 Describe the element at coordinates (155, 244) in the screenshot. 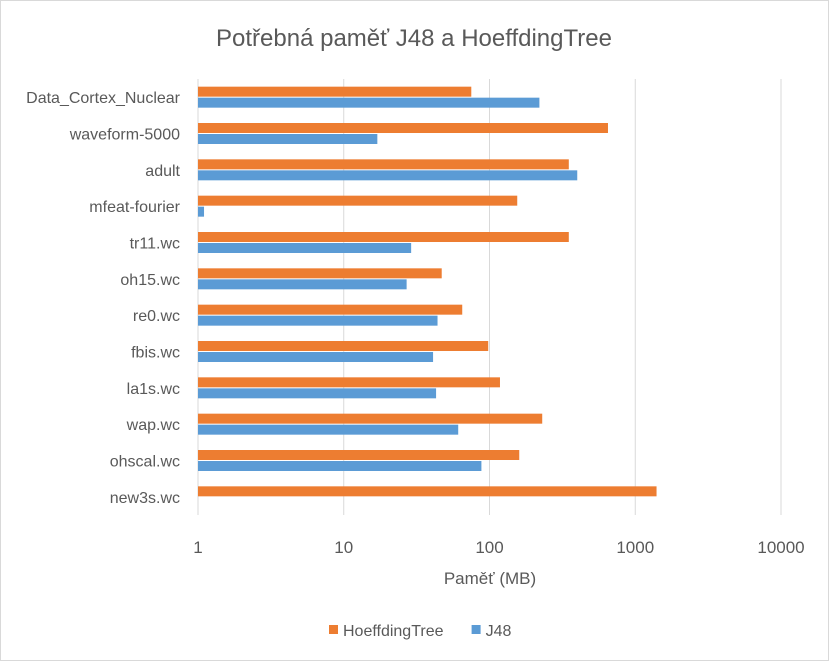

I see `category-label: tr11.wc` at that location.